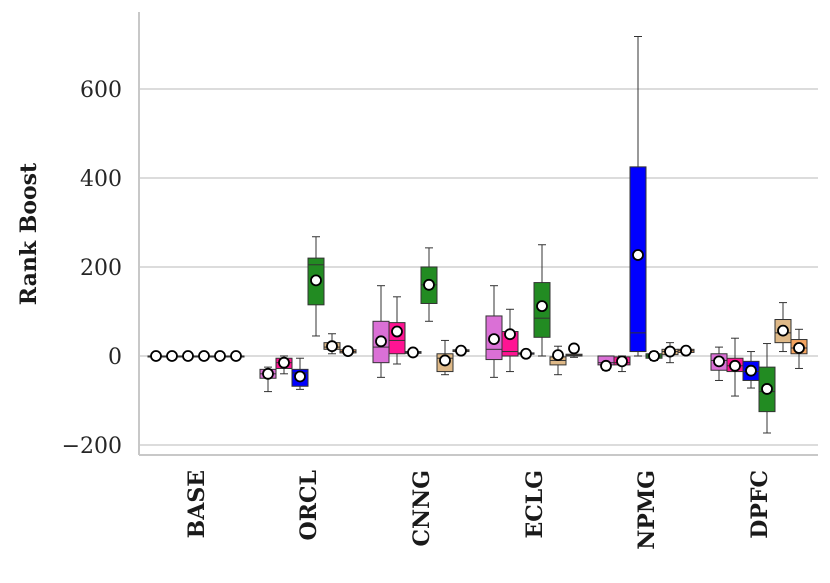 The height and width of the screenshot is (583, 830). I want to click on category-labels: BASE ORCL CNNG ECLG NPMG DPFC, so click(478, 510).